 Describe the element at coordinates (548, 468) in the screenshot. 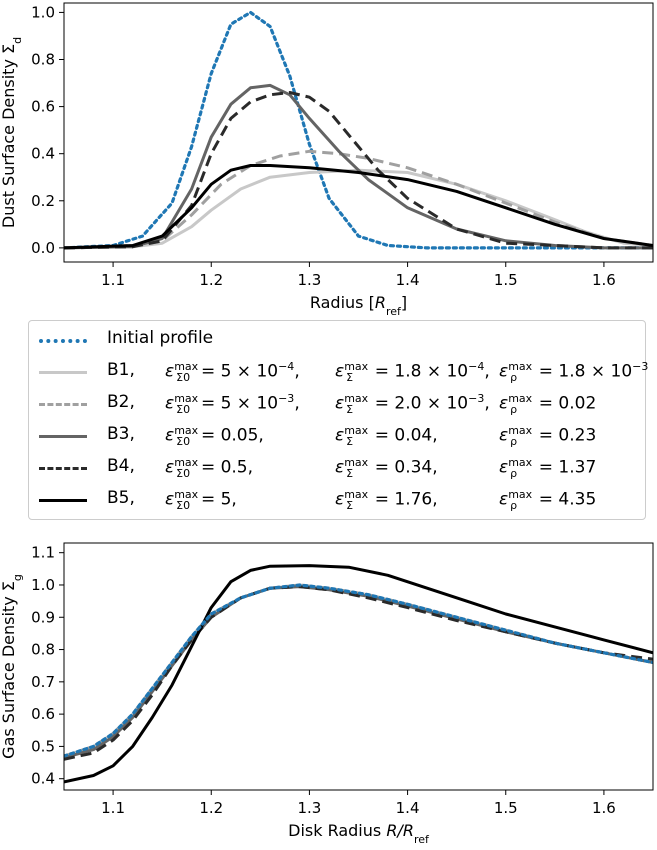

I see `legend-eps-rho: εmaxρ = 1.37` at that location.